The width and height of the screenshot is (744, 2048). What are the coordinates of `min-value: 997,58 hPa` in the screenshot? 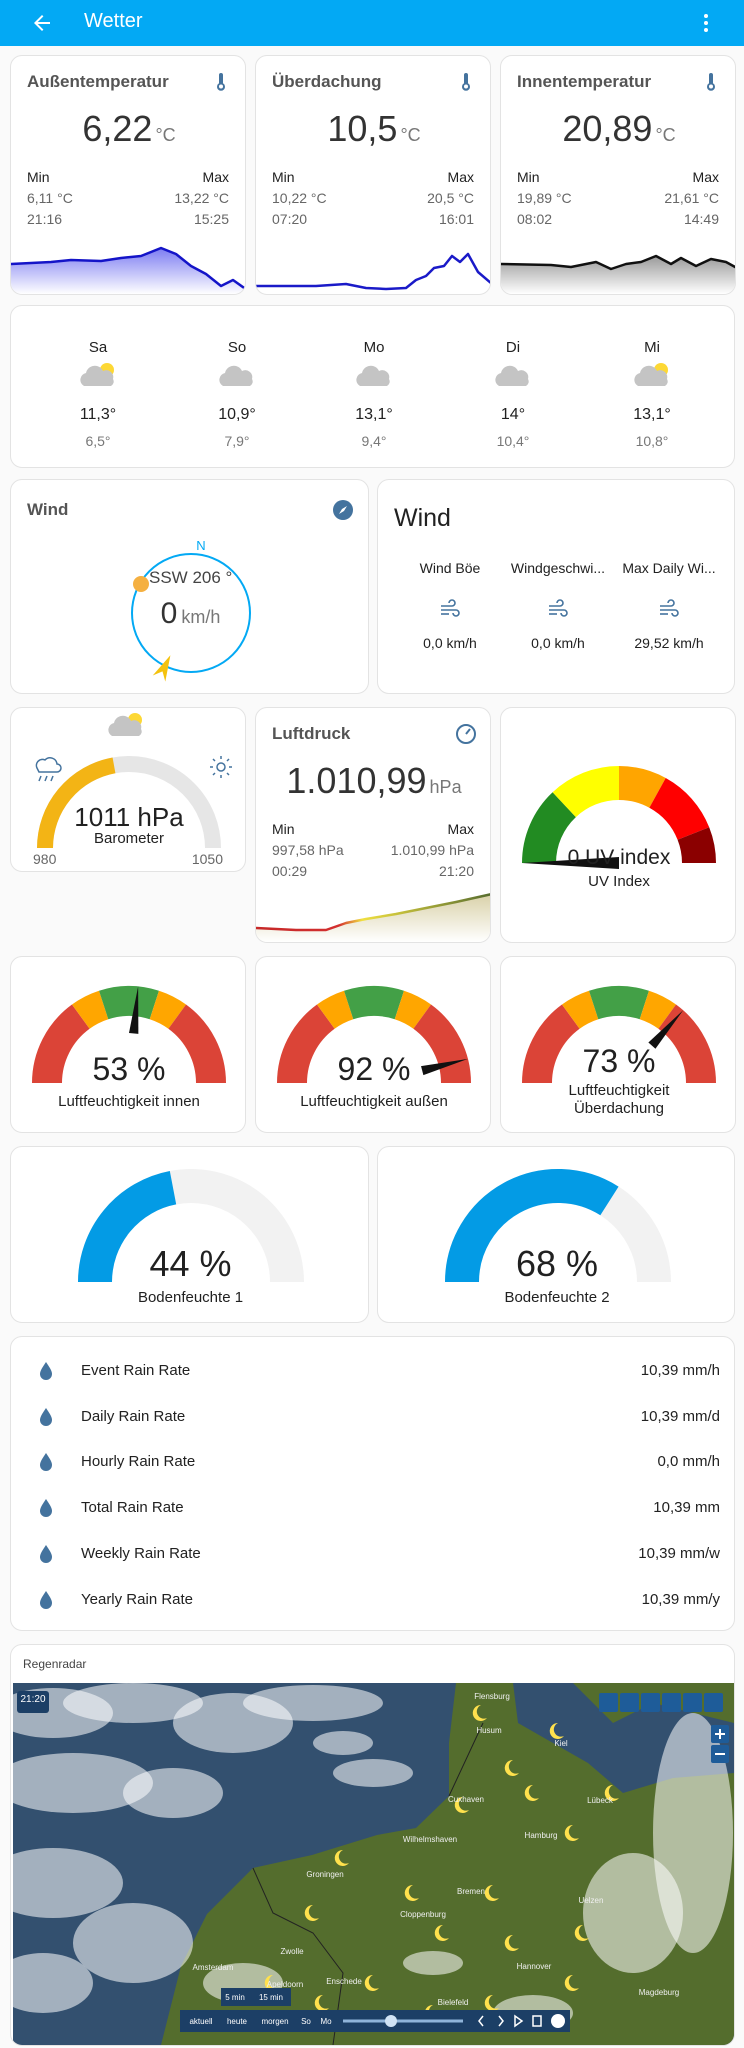 It's located at (308, 850).